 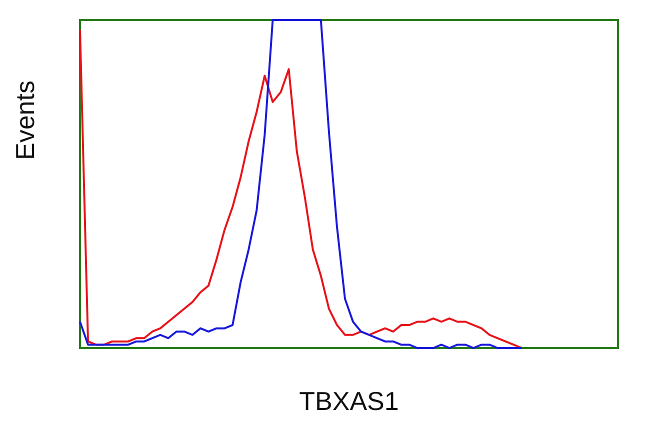 I want to click on y-axis-title: Events, so click(x=25, y=120).